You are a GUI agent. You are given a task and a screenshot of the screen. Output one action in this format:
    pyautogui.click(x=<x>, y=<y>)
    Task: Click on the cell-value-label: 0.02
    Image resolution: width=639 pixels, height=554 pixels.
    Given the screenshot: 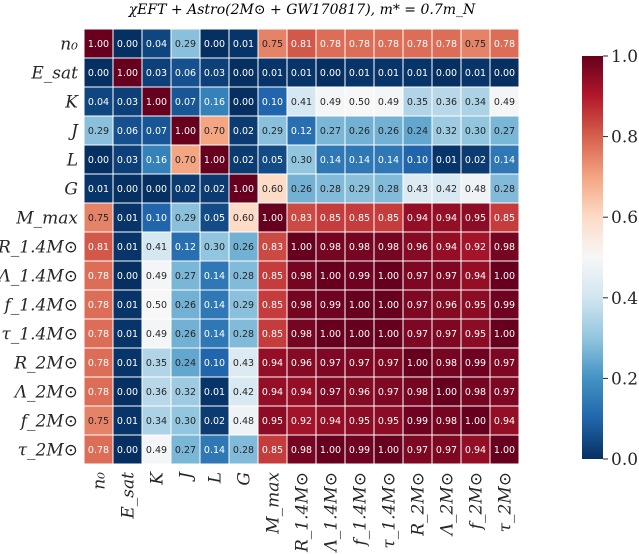 What is the action you would take?
    pyautogui.click(x=243, y=131)
    